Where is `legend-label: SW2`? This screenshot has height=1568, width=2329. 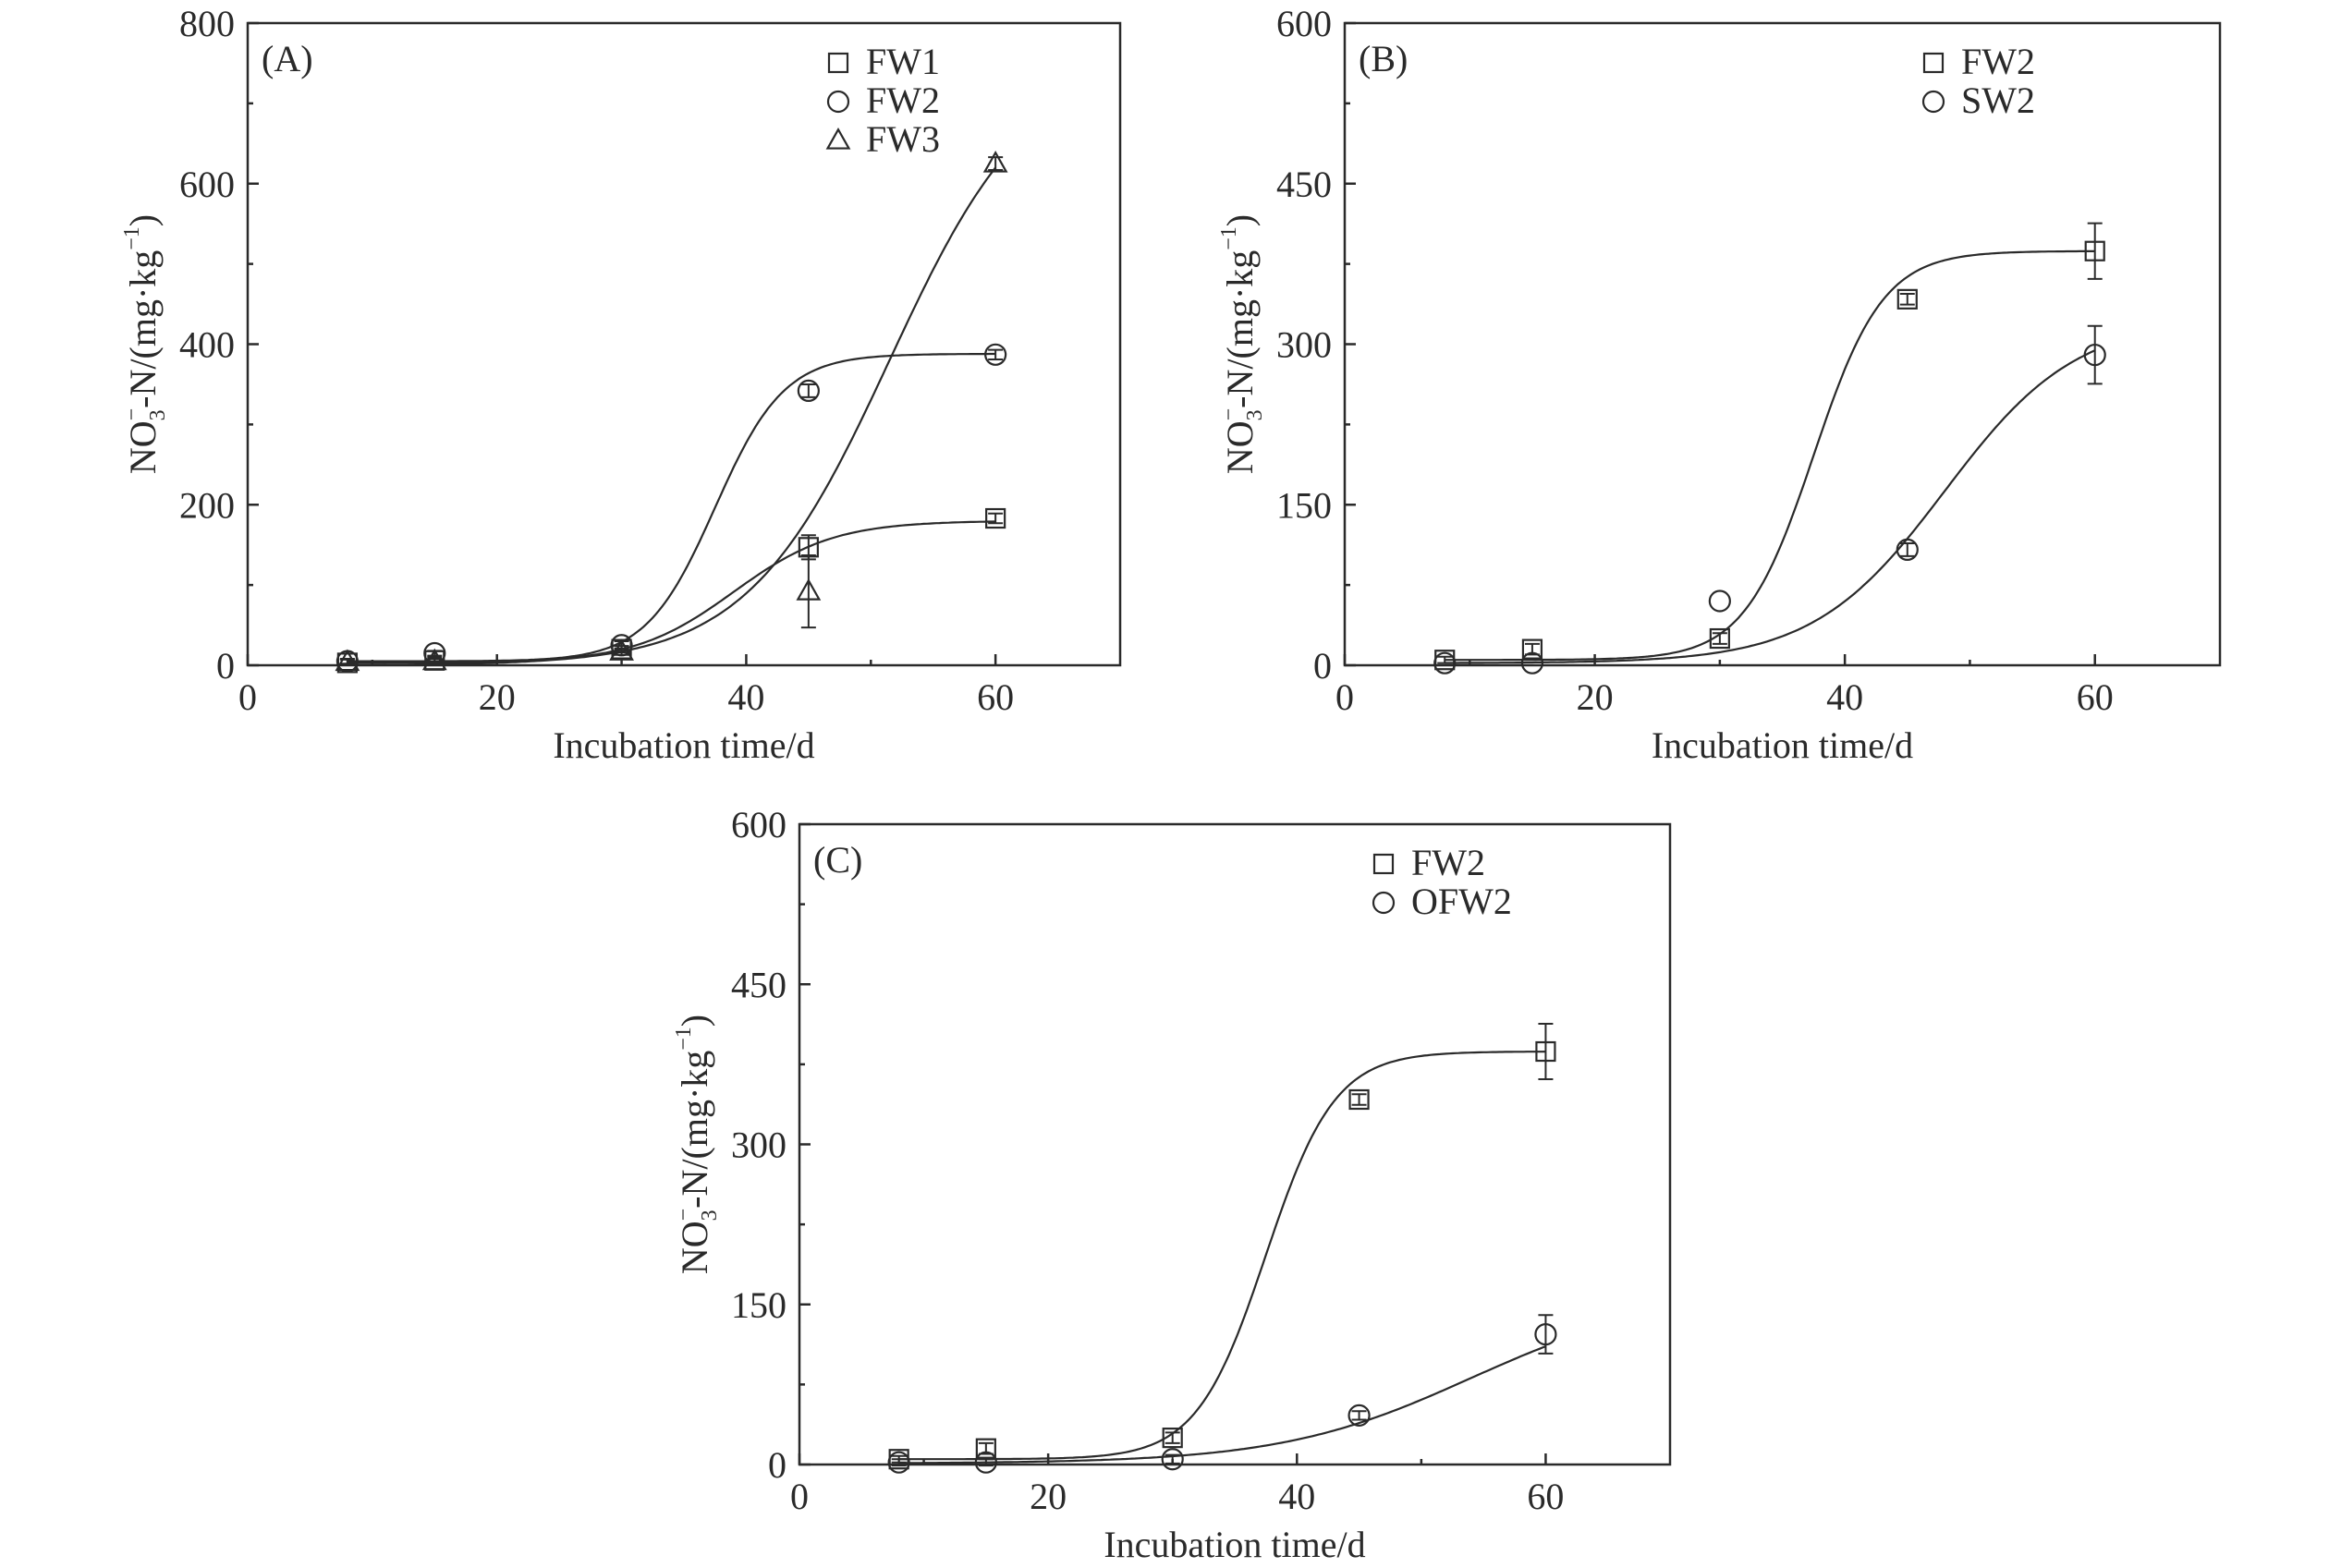
legend-label: SW2 is located at coordinates (1998, 100).